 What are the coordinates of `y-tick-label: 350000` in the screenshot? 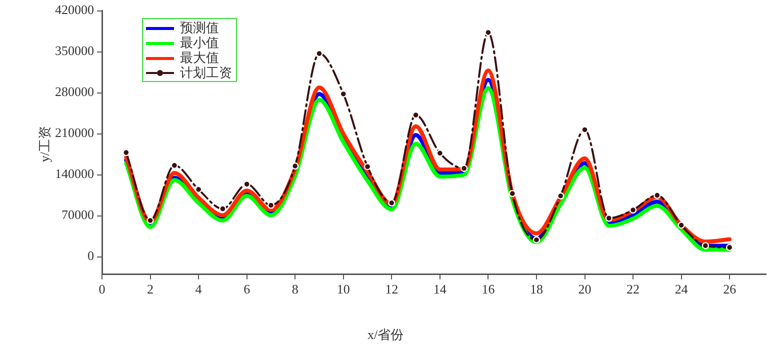 It's located at (74, 50).